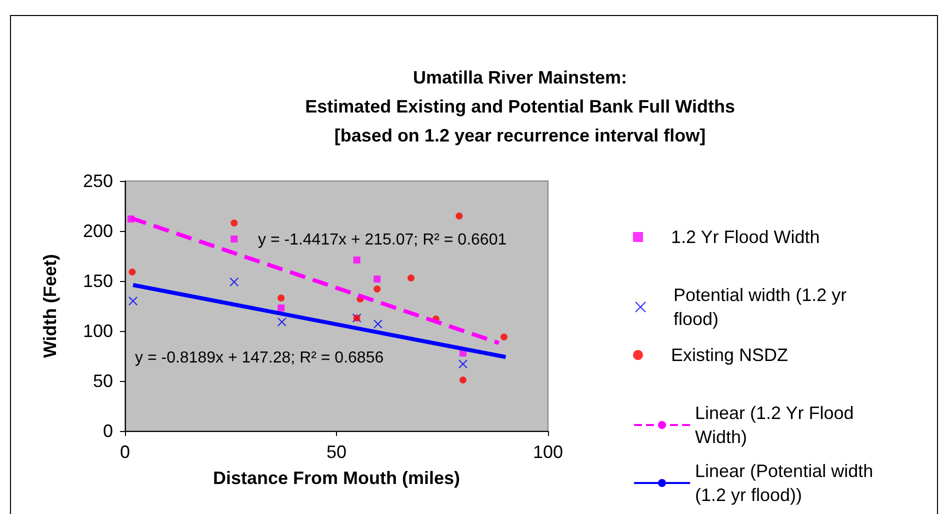 Image resolution: width=946 pixels, height=514 pixels. Describe the element at coordinates (259, 358) in the screenshot. I see `annotation: y = -0.8189x + 147.28; R² = 0.6856` at that location.